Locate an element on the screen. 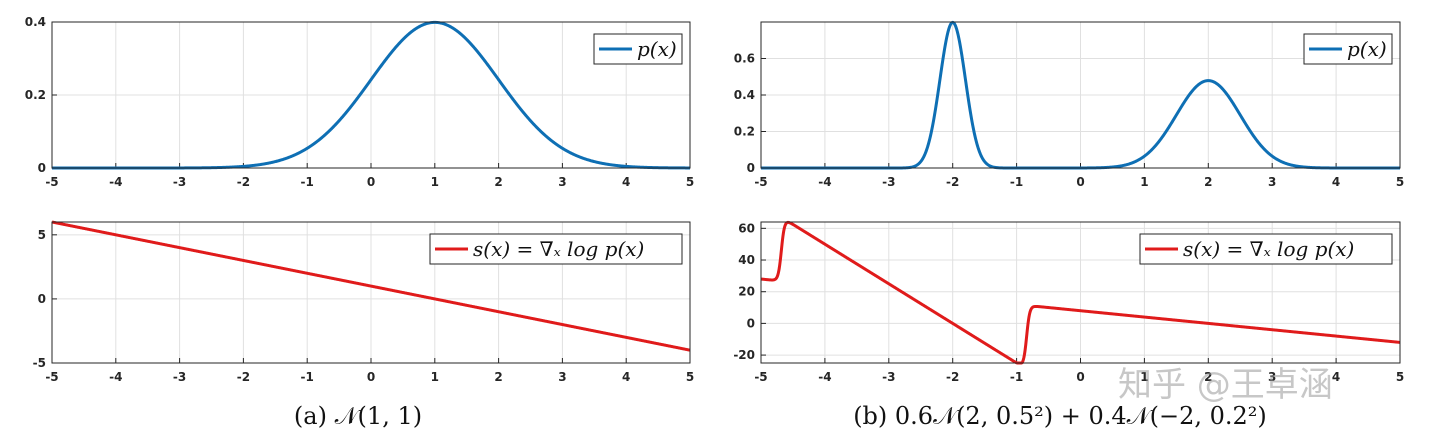  y-tick-label: 5 is located at coordinates (42, 235).